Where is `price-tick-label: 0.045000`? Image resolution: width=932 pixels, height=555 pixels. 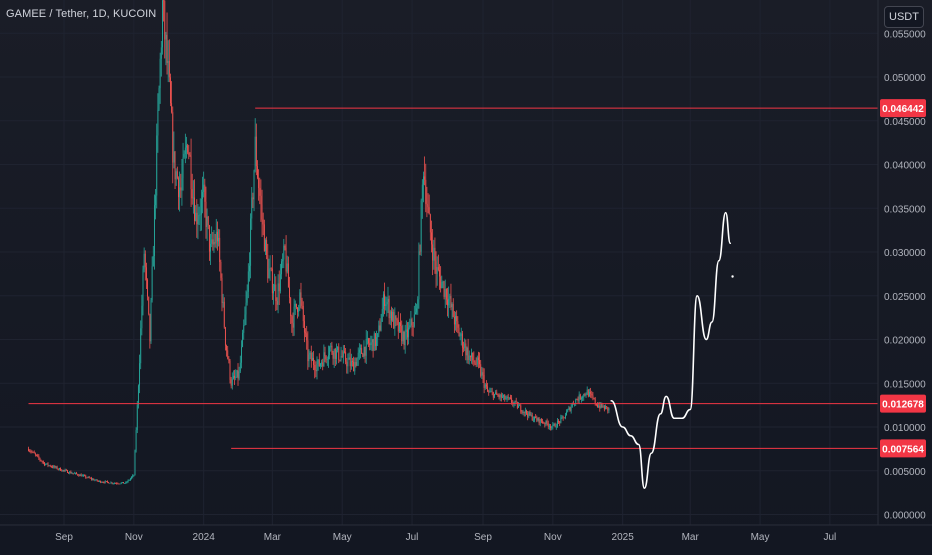 price-tick-label: 0.045000 is located at coordinates (905, 122).